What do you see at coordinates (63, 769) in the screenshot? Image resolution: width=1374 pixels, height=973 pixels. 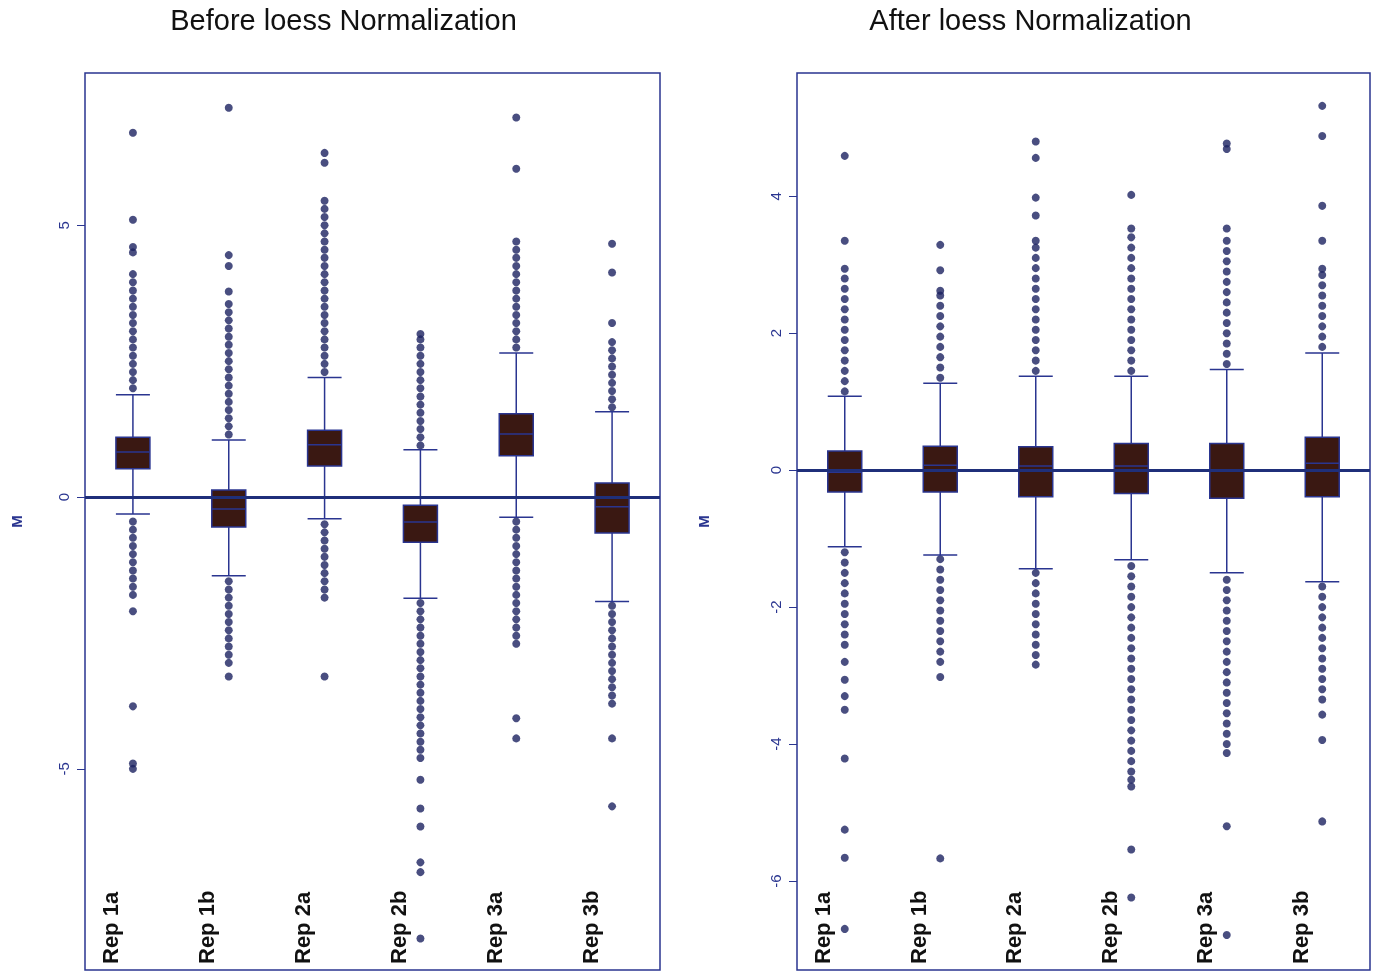 I see `y-tick-label: -5` at bounding box center [63, 769].